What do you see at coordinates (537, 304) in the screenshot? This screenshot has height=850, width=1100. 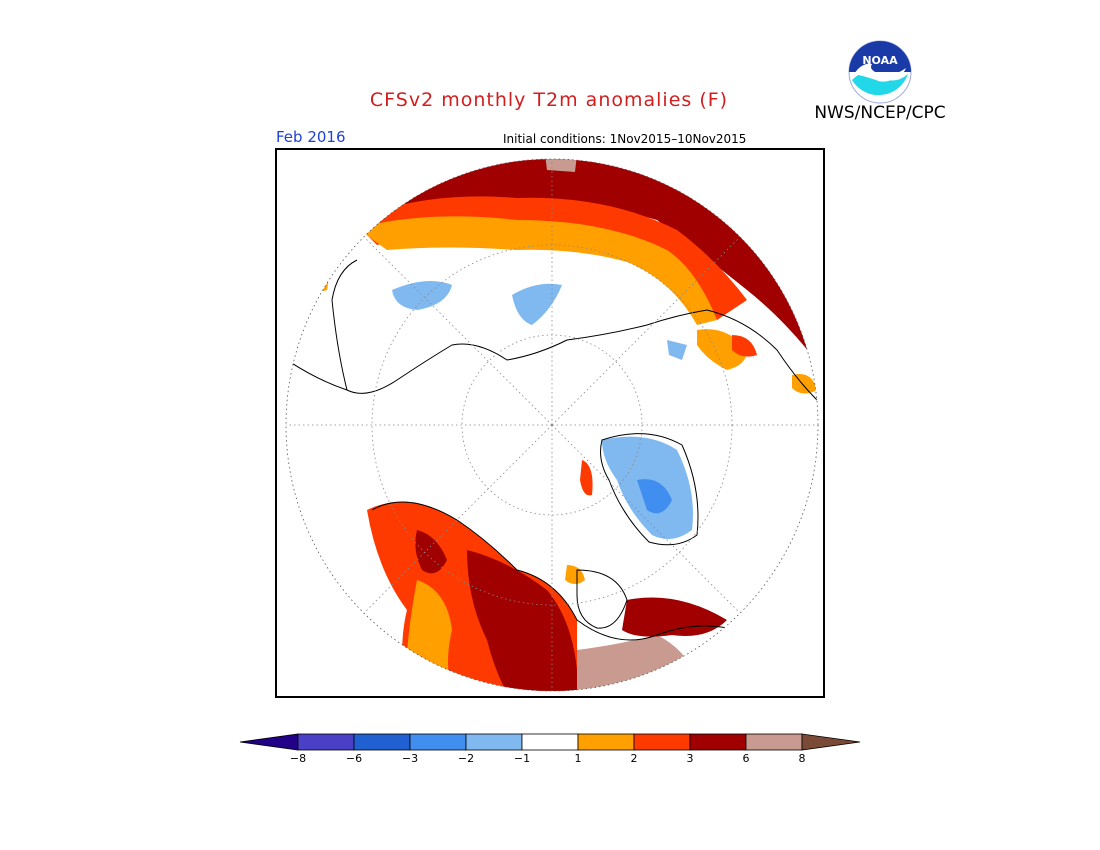 I see `anomaly-neg1-neg2-b` at bounding box center [537, 304].